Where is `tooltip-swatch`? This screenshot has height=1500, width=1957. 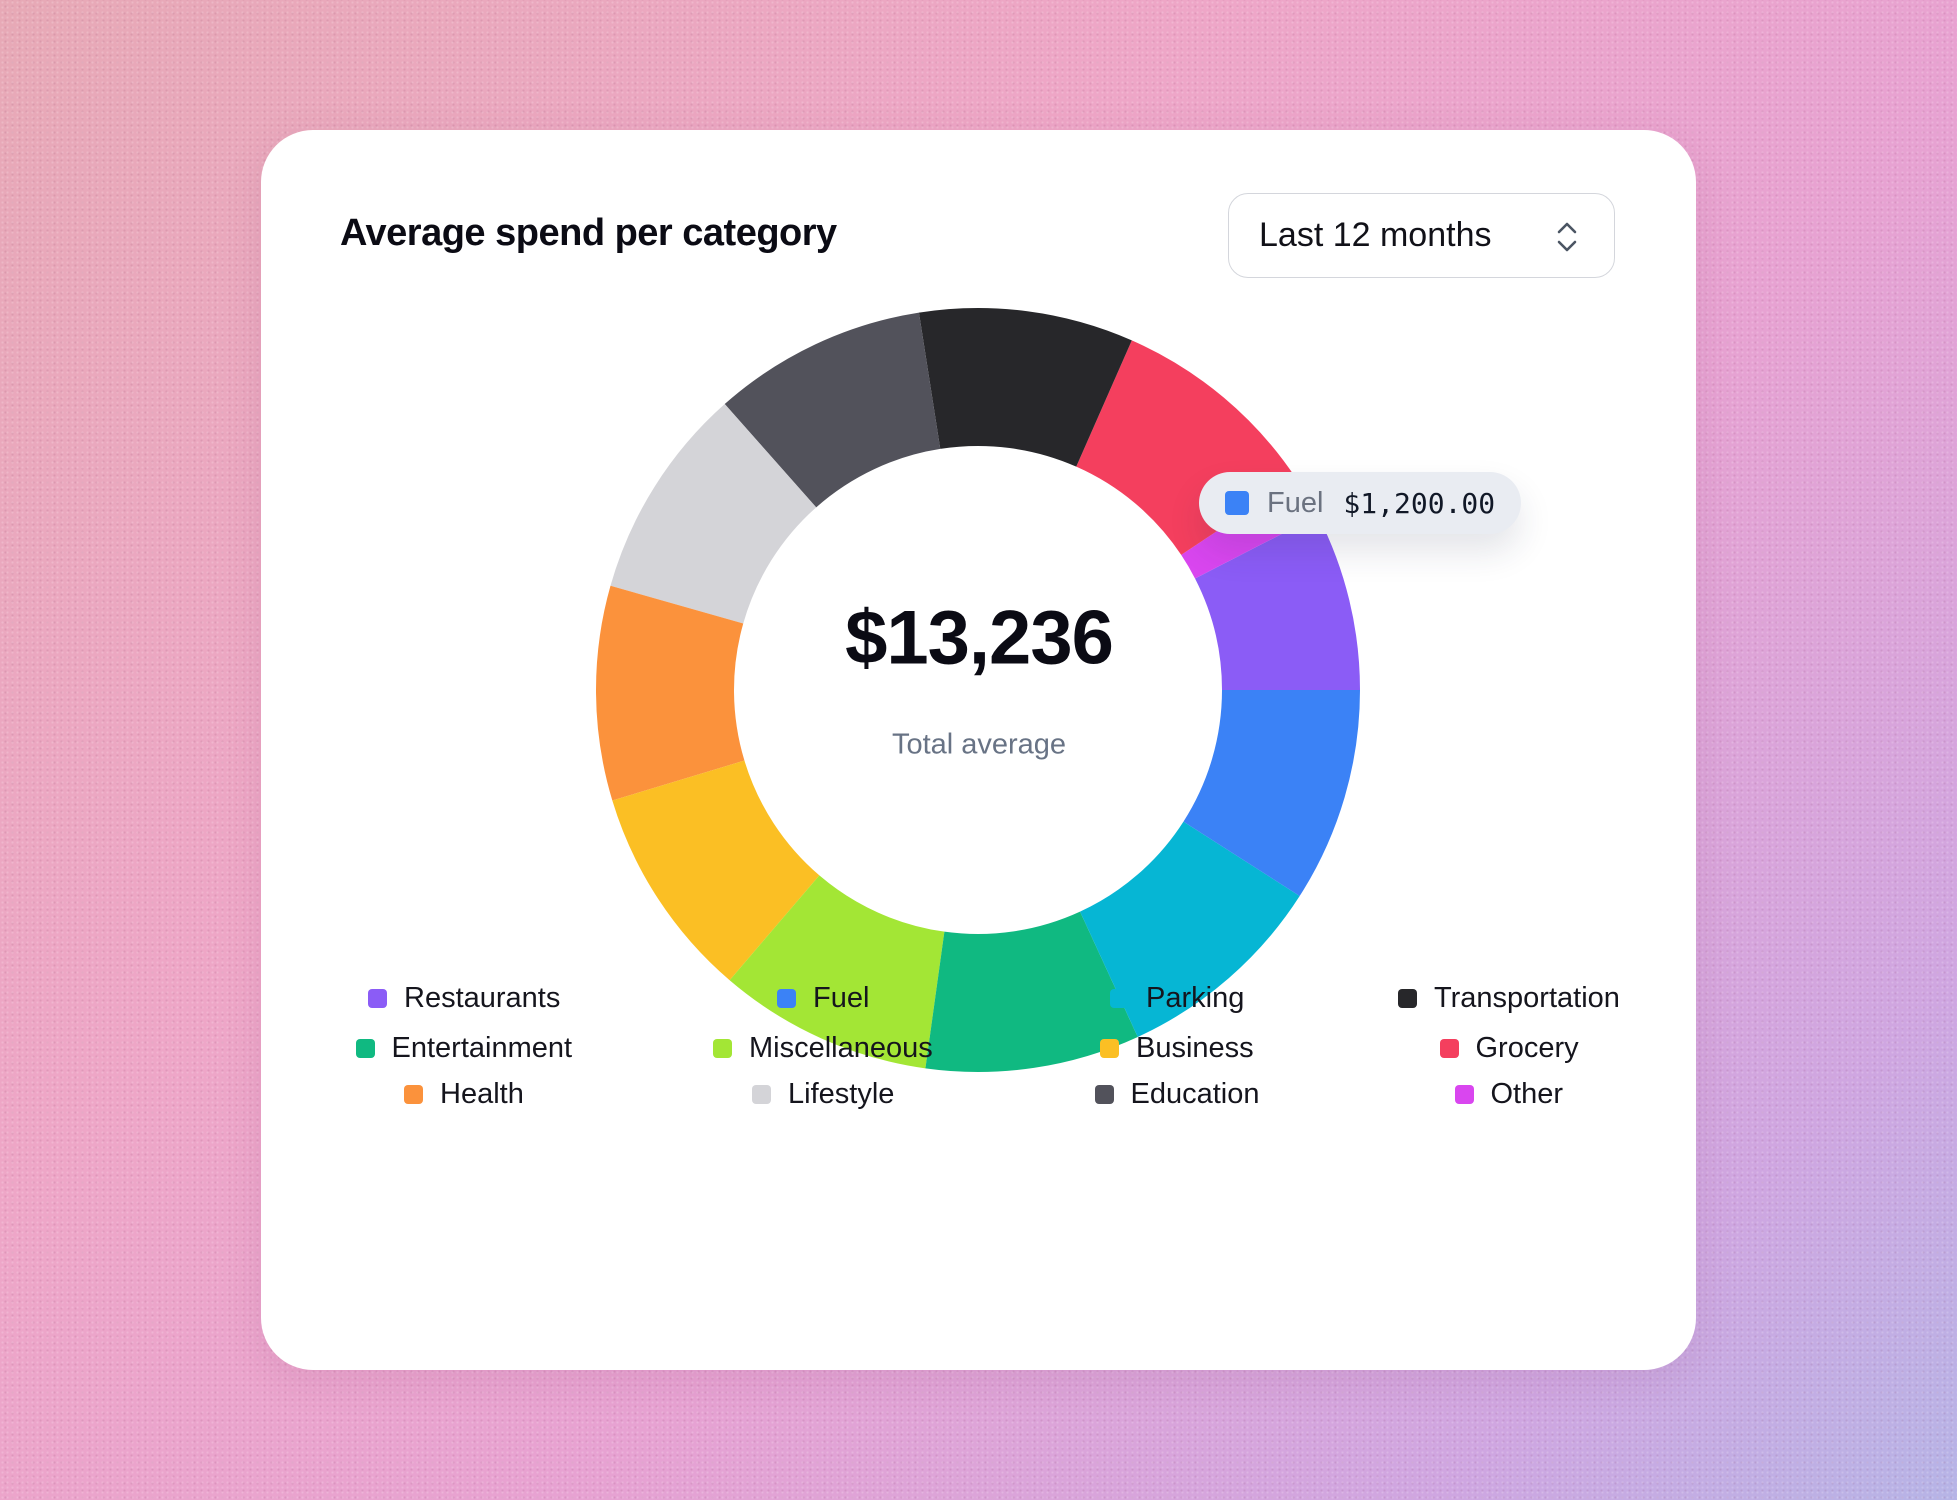 tooltip-swatch is located at coordinates (1237, 503).